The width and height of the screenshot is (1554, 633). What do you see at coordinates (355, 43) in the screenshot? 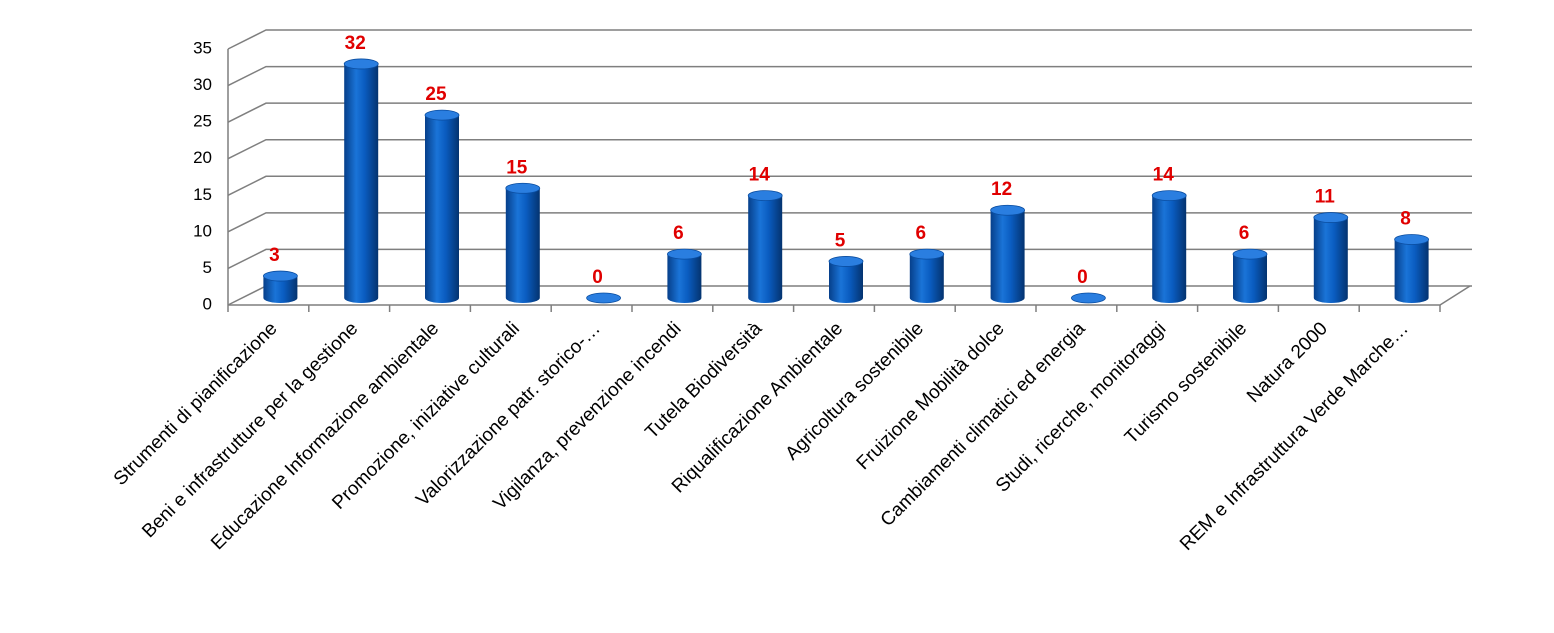
I see `value-label: 32` at bounding box center [355, 43].